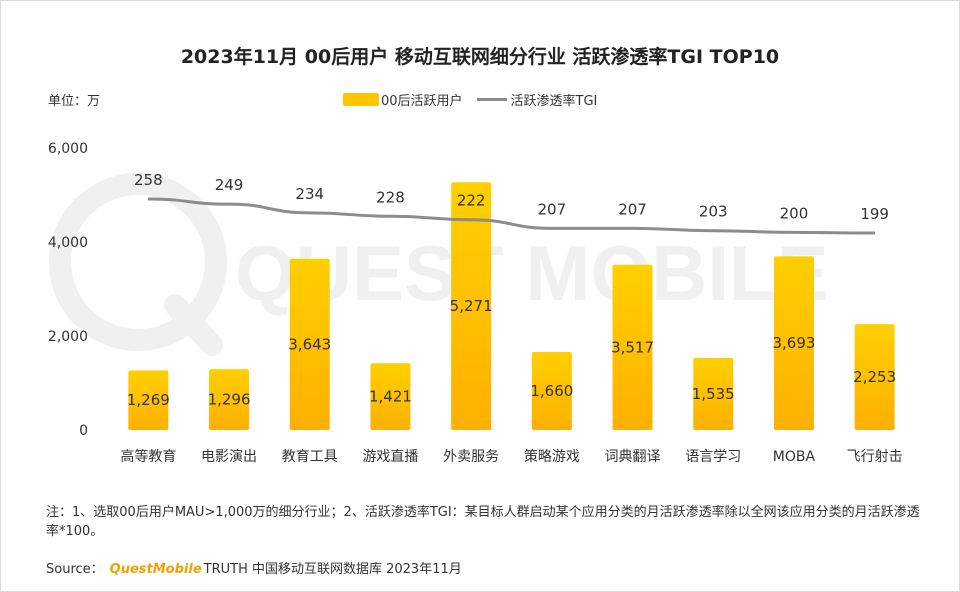 The image size is (960, 592). I want to click on legend-item-bar: 00后活跃用户, so click(403, 99).